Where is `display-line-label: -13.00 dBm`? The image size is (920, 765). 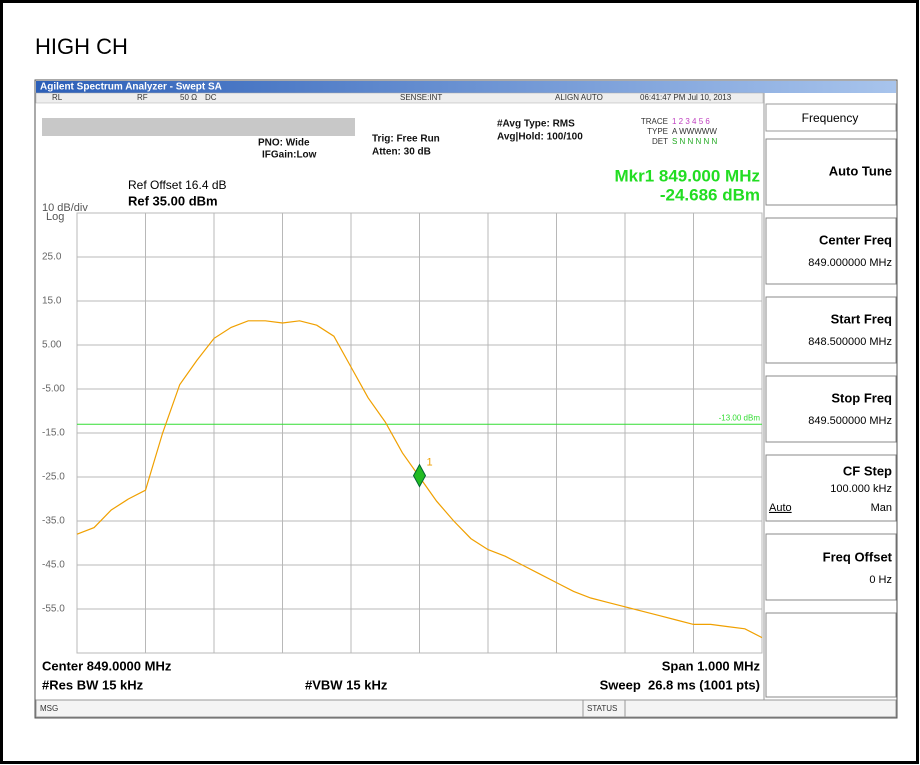 display-line-label: -13.00 dBm is located at coordinates (740, 417).